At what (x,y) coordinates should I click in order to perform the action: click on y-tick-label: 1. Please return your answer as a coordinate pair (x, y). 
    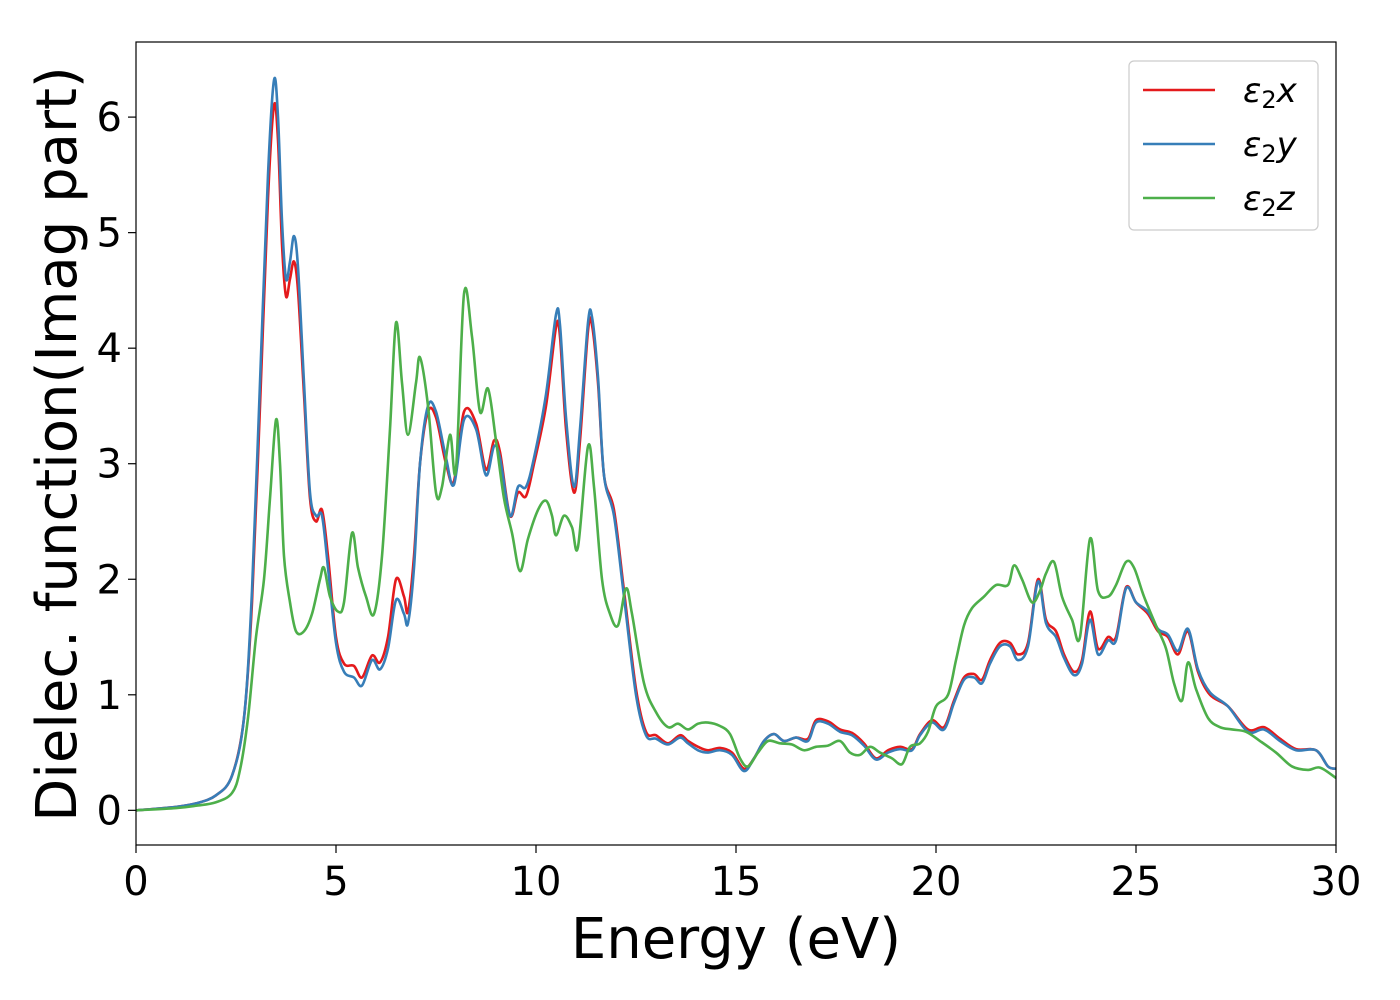
    Looking at the image, I should click on (109, 696).